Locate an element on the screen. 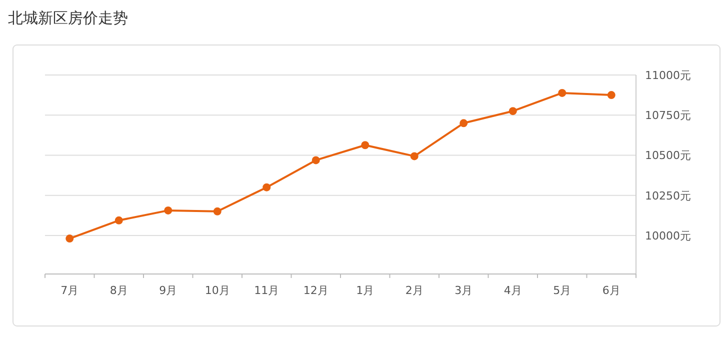 This screenshot has height=345, width=728. x-tick-label: 6月 is located at coordinates (611, 290).